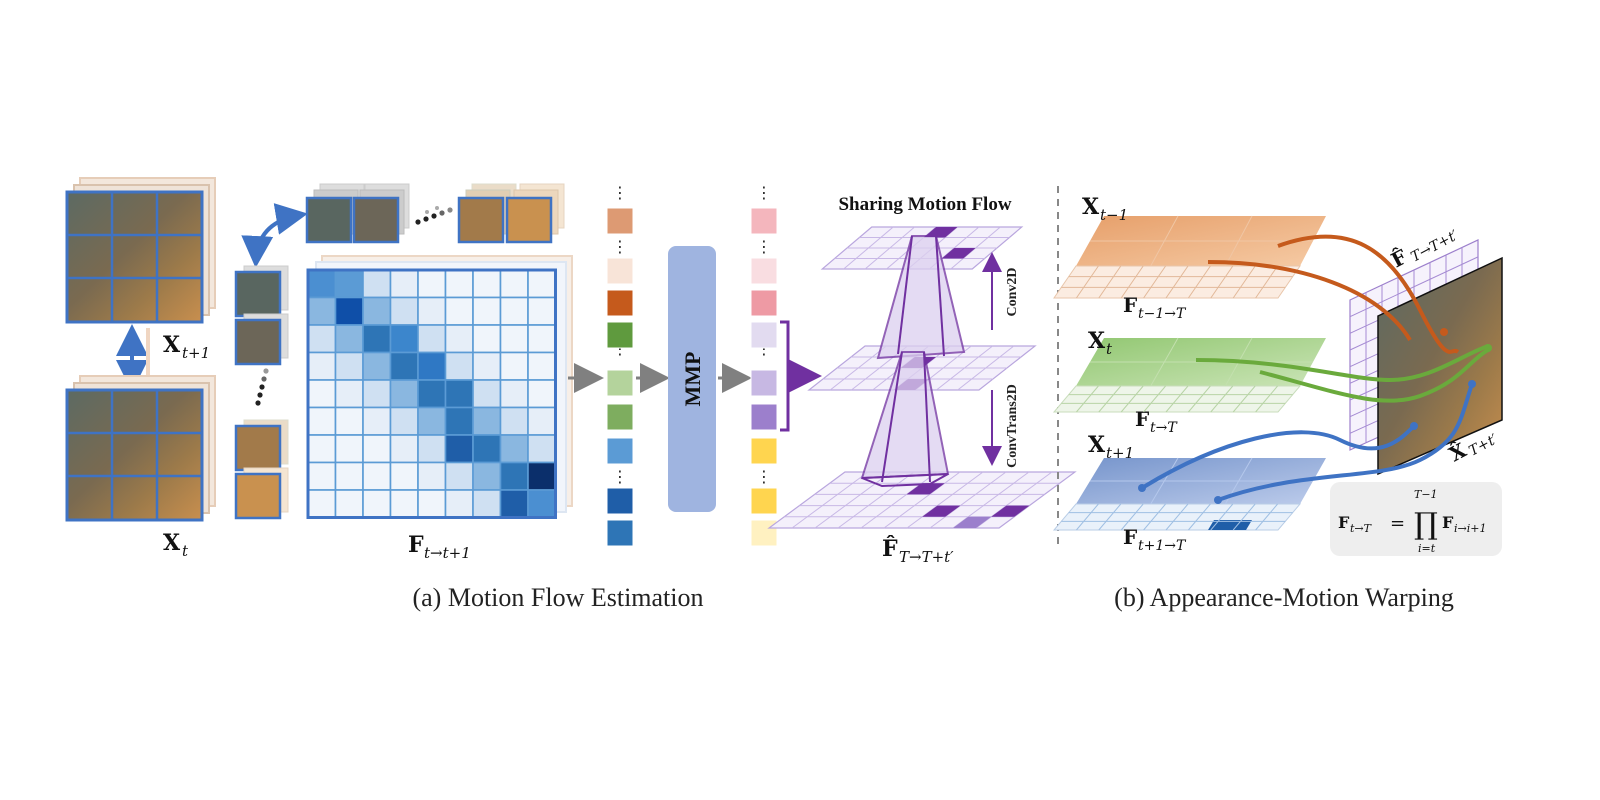  I want to click on patch-row-top, so click(435, 213).